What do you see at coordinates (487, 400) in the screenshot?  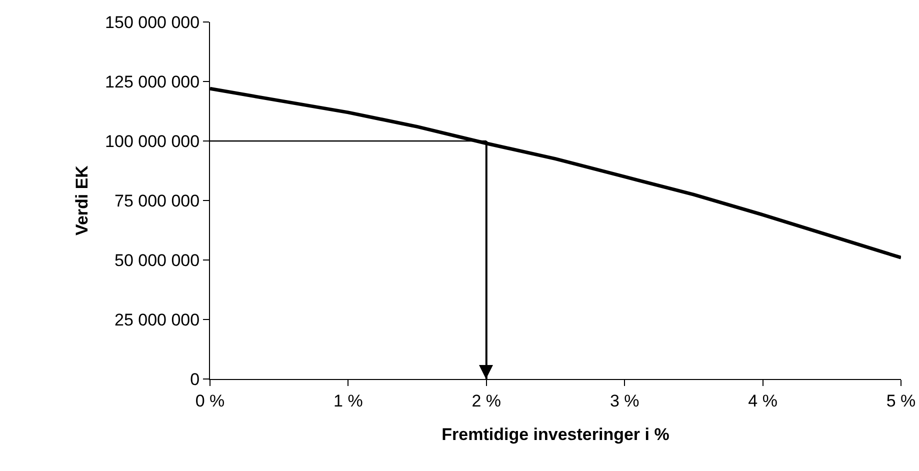 I see `x-tick-label: 2 %` at bounding box center [487, 400].